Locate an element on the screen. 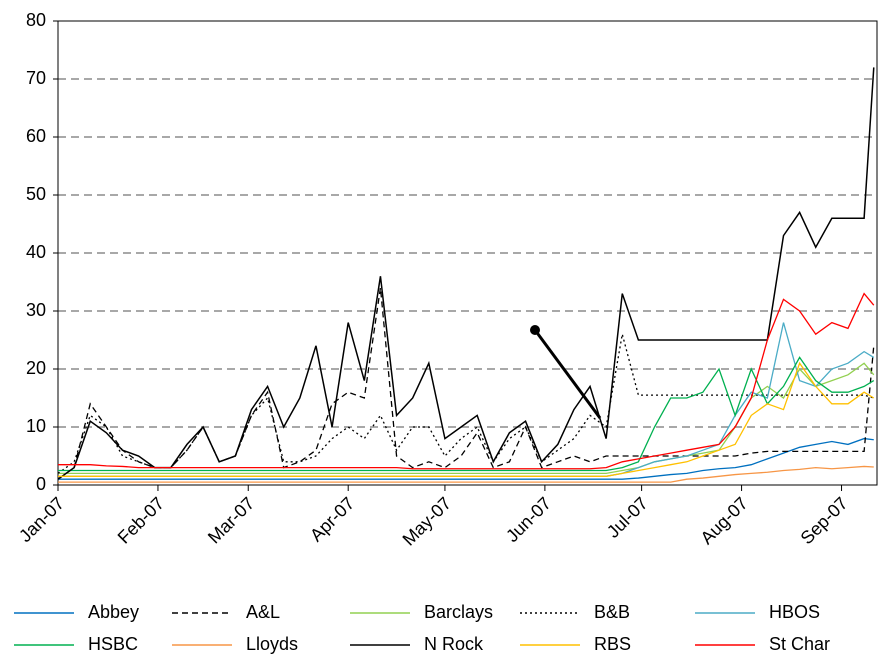  legend-label: B&B is located at coordinates (612, 612).